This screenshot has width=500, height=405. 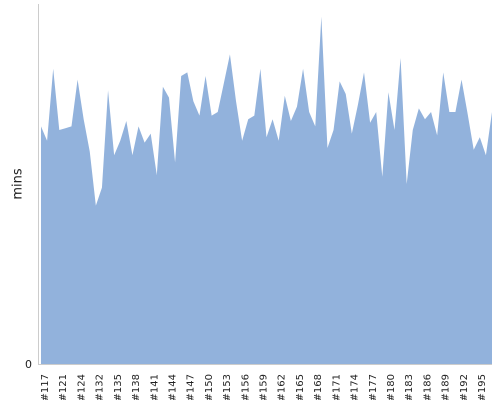 What do you see at coordinates (409, 387) in the screenshot?
I see `x-tick-label: #183` at bounding box center [409, 387].